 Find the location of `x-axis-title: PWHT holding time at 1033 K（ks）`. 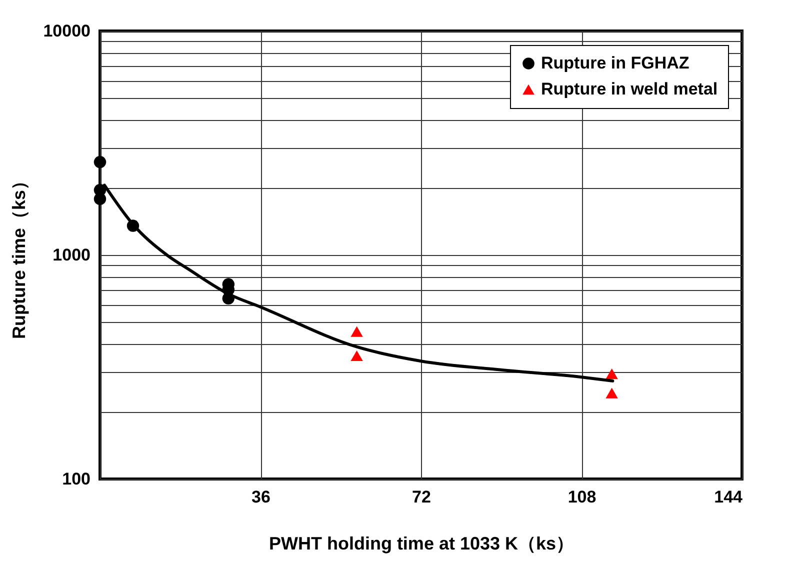

x-axis-title: PWHT holding time at 1033 K（ks） is located at coordinates (421, 544).